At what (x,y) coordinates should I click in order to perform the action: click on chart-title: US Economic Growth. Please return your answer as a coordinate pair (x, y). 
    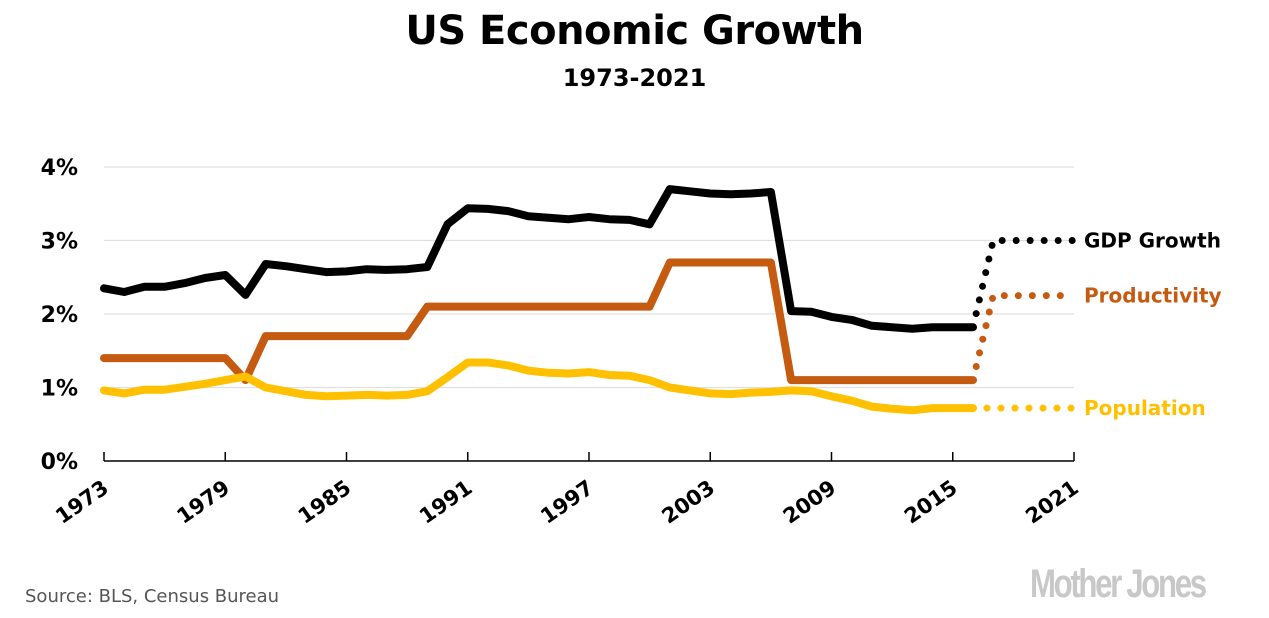
    Looking at the image, I should click on (634, 31).